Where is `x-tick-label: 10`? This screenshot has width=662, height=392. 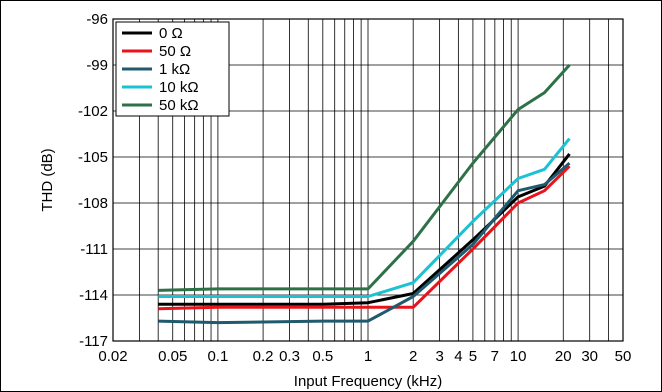 x-tick-label: 10 is located at coordinates (518, 356).